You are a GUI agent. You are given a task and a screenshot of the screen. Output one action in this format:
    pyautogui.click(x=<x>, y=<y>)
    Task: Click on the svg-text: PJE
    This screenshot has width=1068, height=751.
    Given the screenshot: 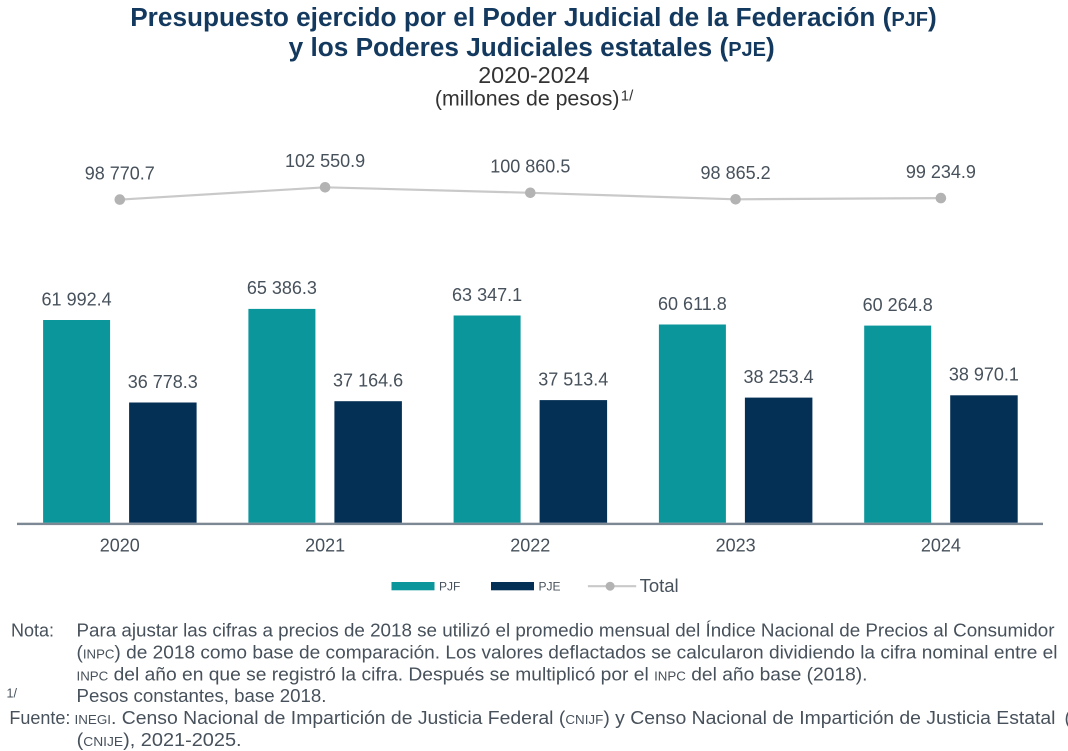 What is the action you would take?
    pyautogui.click(x=550, y=587)
    